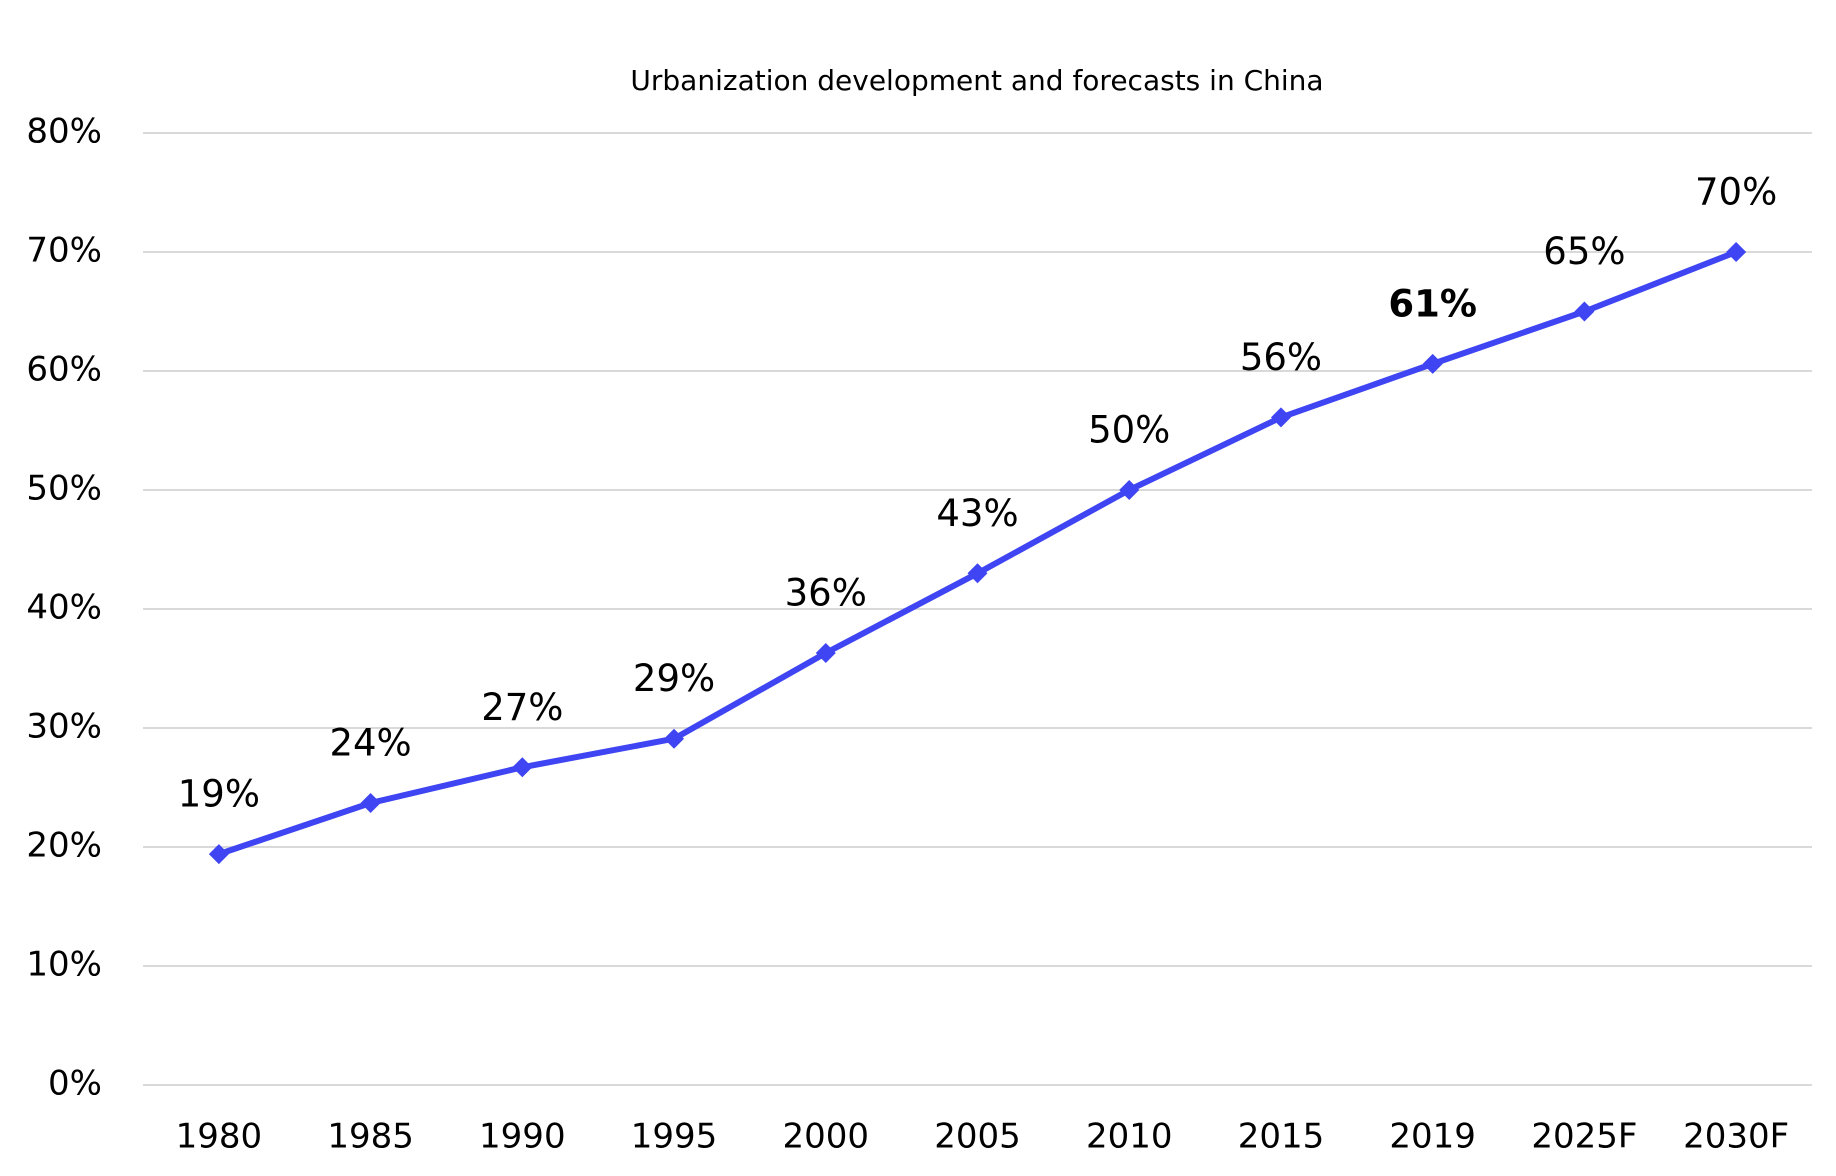 Image resolution: width=1836 pixels, height=1176 pixels. What do you see at coordinates (1584, 1137) in the screenshot?
I see `x-tick-label: 2025F` at bounding box center [1584, 1137].